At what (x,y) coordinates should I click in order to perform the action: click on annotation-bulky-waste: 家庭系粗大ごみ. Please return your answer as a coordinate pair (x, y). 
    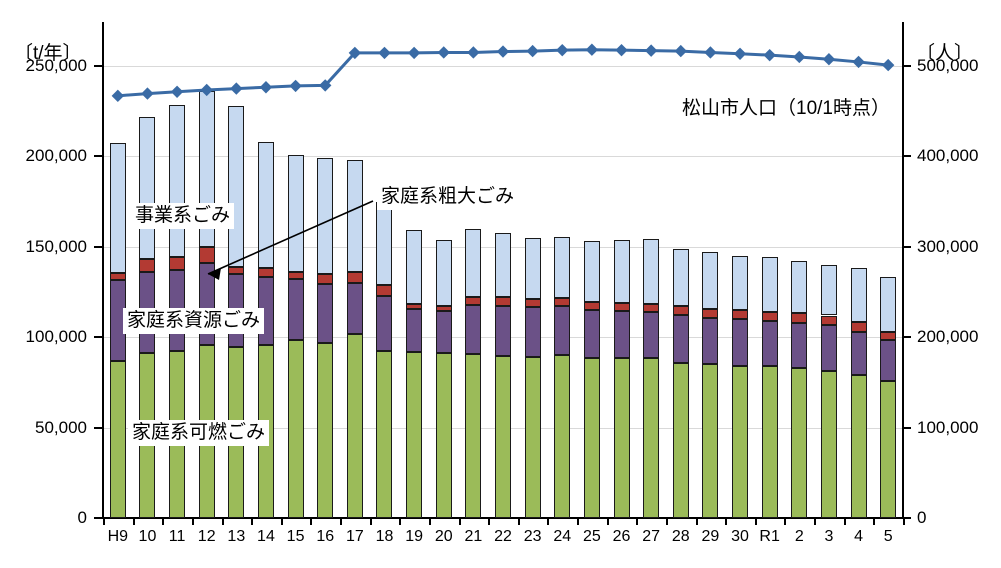
    Looking at the image, I should click on (448, 197).